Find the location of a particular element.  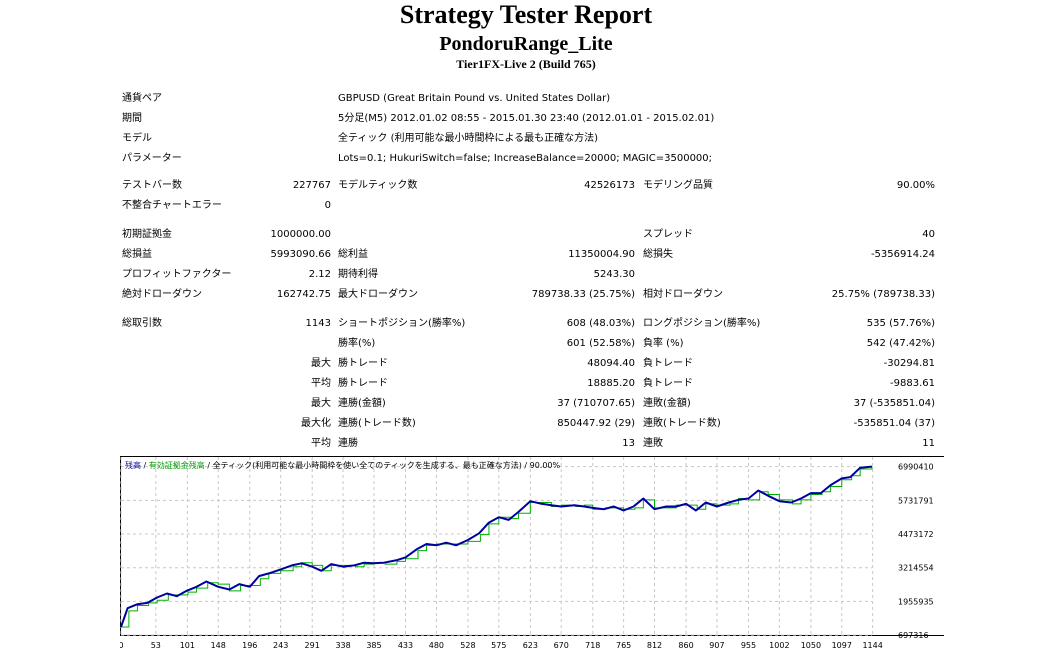

max-label: 最大 is located at coordinates (321, 363).